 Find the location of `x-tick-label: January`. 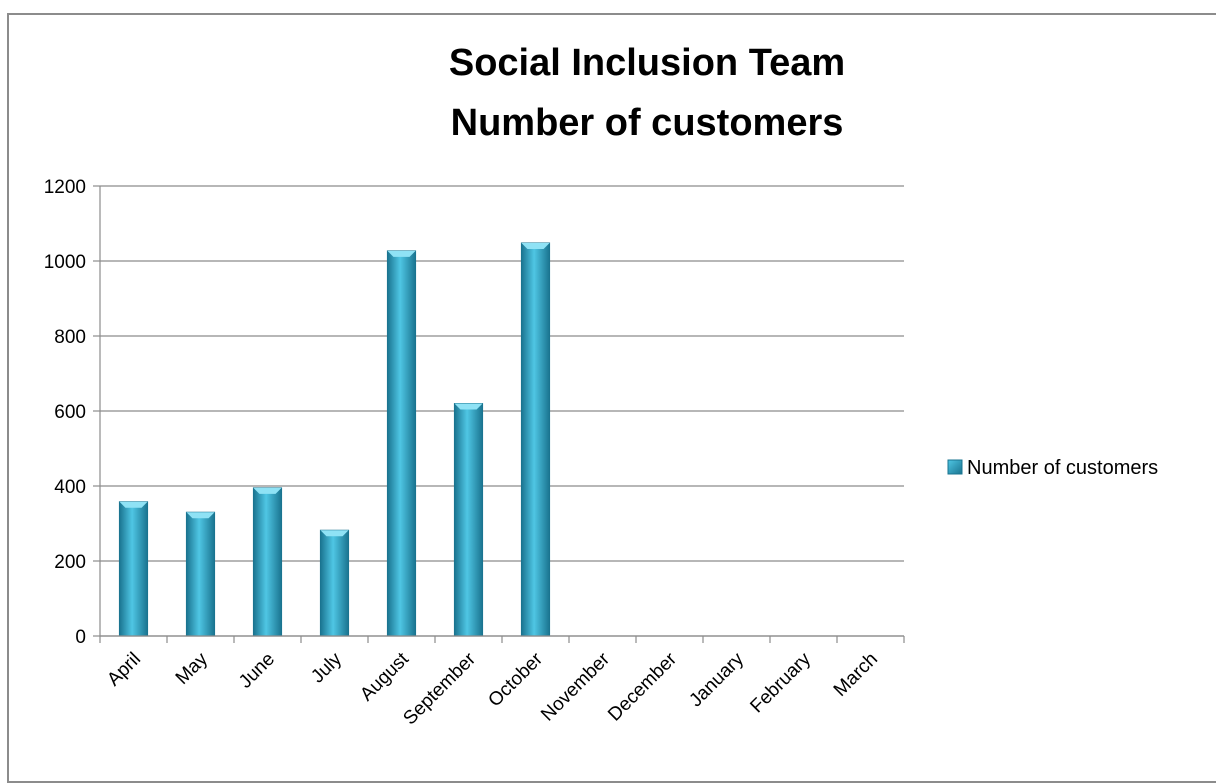

x-tick-label: January is located at coordinates (716, 679).